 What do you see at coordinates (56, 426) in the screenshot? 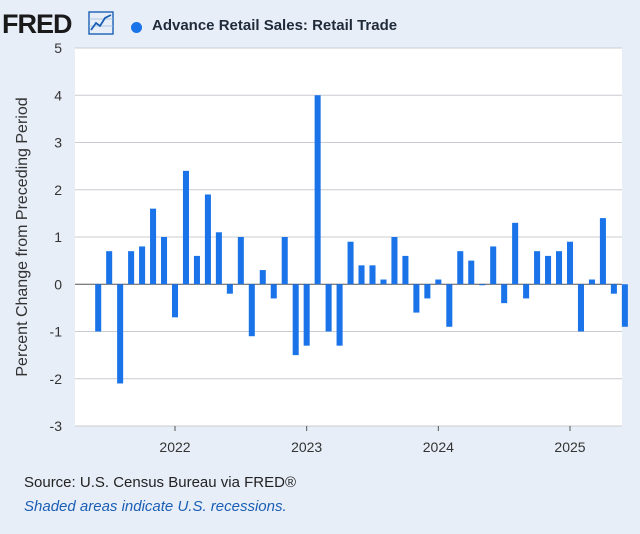
I see `y-tick-label: -3` at bounding box center [56, 426].